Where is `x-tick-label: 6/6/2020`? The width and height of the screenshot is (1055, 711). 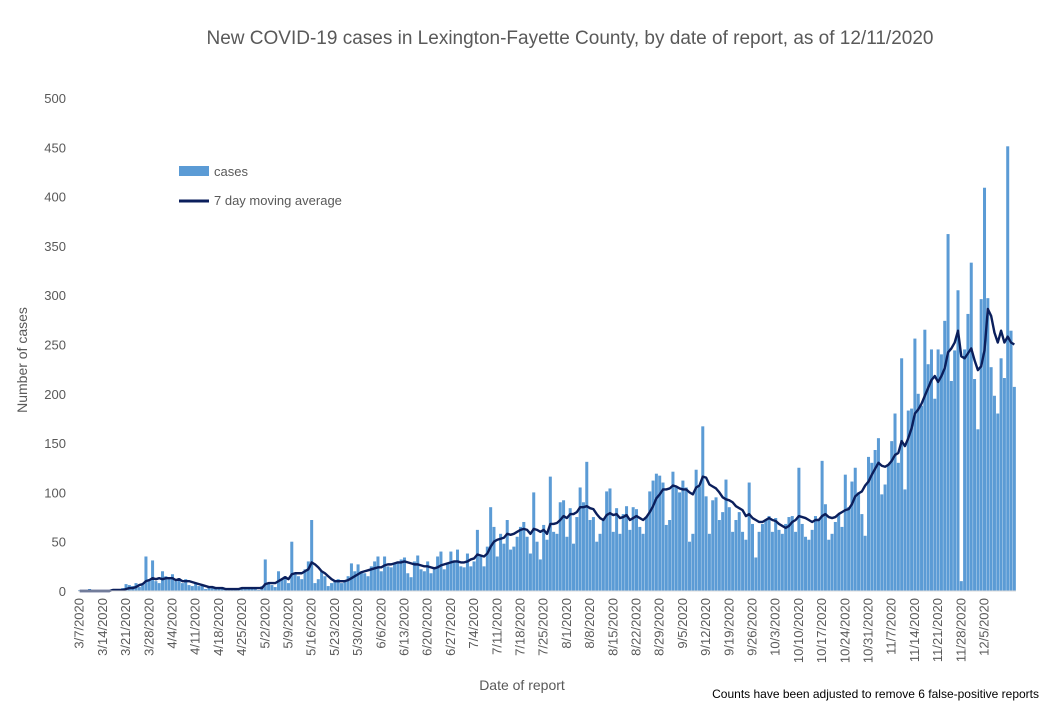 x-tick-label: 6/6/2020 is located at coordinates (380, 623).